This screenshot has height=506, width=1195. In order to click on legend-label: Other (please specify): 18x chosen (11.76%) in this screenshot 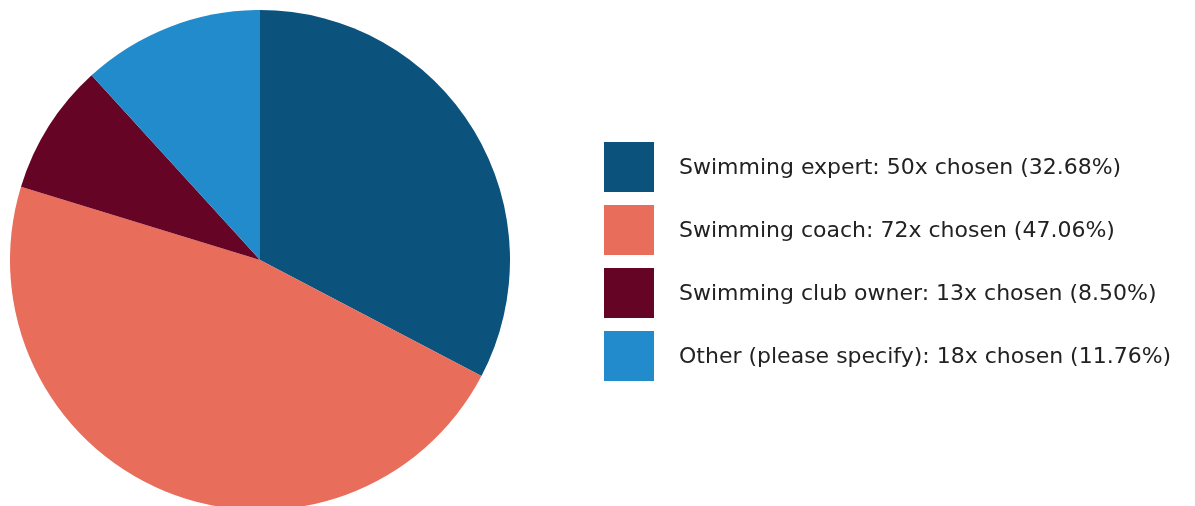, I will do `click(925, 355)`.